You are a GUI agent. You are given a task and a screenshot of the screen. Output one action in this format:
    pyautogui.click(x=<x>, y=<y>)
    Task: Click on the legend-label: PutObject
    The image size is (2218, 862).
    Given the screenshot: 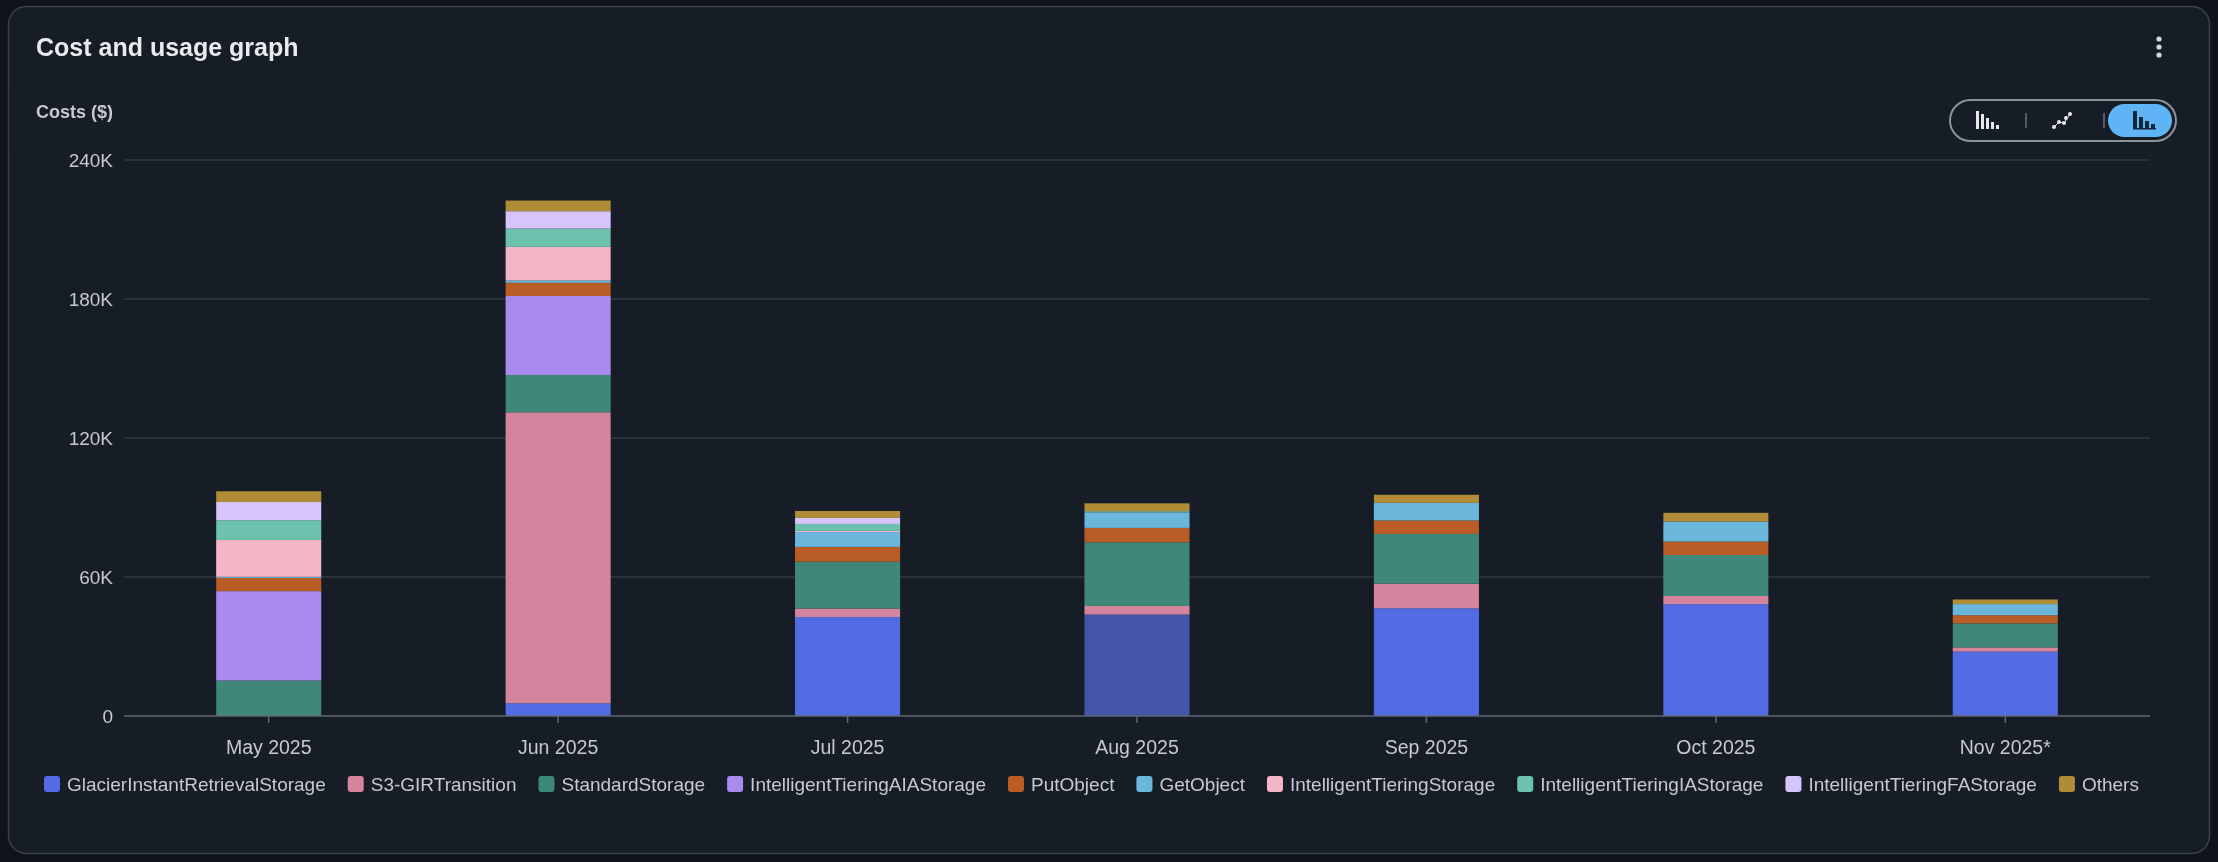 What is the action you would take?
    pyautogui.click(x=1073, y=784)
    